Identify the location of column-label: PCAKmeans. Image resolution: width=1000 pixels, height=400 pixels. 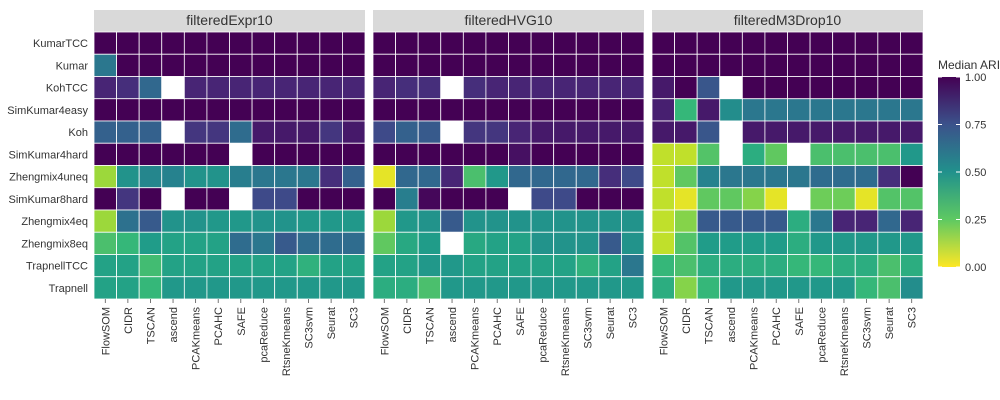
(755, 338).